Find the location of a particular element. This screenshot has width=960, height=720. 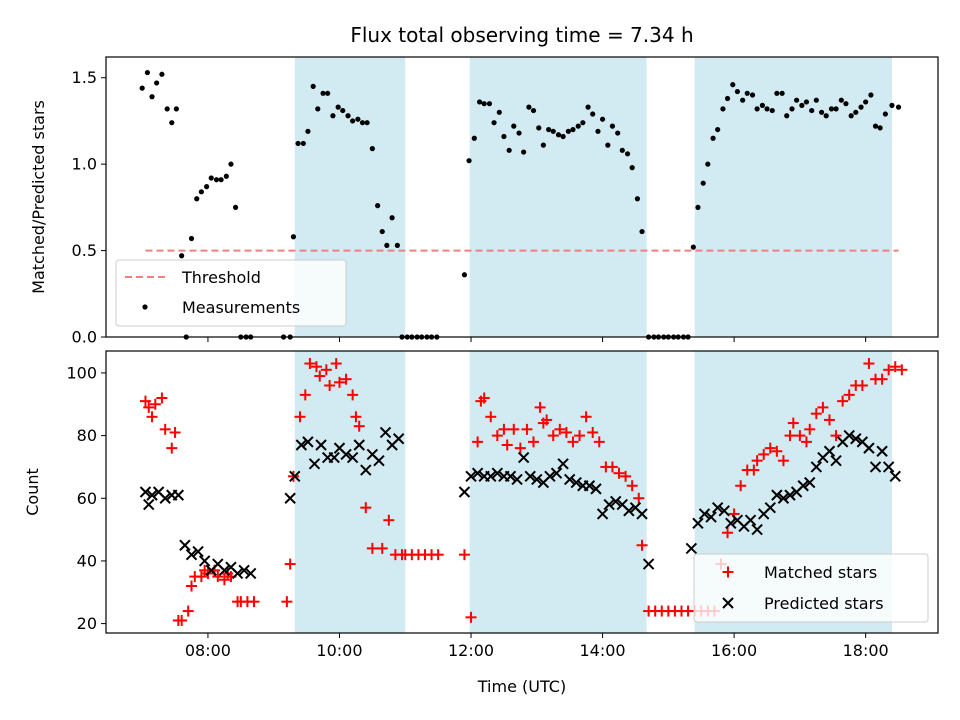

shaded-interval is located at coordinates (558, 492).